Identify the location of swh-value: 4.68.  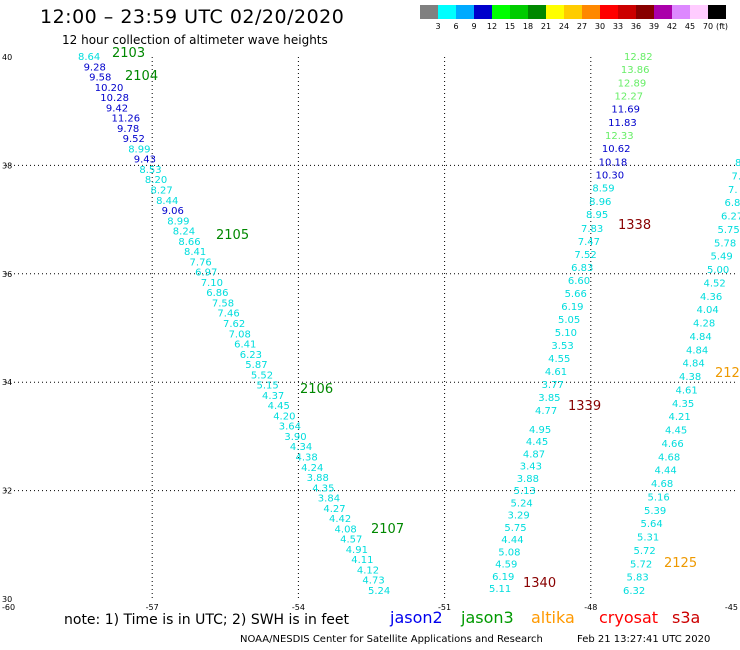
(669, 457).